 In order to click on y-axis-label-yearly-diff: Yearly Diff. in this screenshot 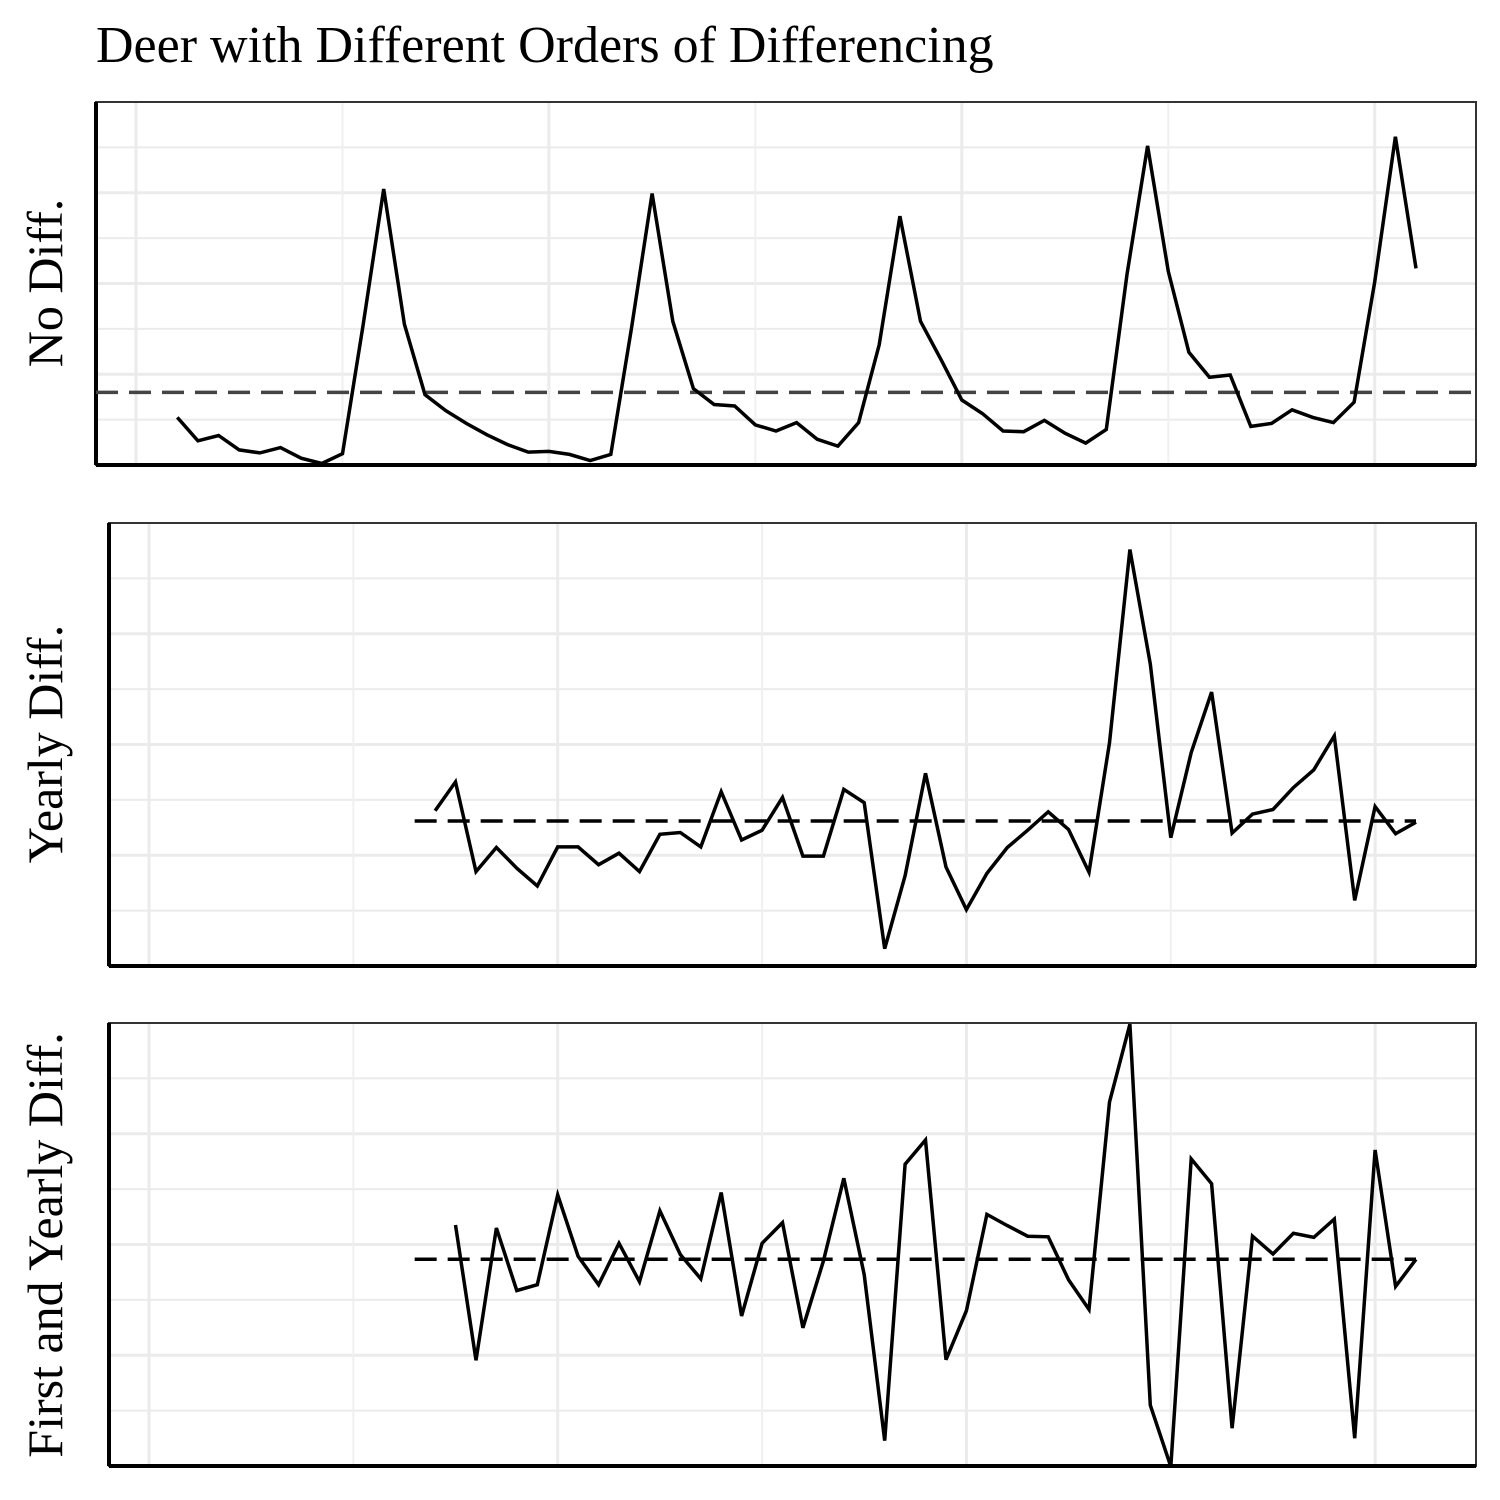, I will do `click(45, 744)`.